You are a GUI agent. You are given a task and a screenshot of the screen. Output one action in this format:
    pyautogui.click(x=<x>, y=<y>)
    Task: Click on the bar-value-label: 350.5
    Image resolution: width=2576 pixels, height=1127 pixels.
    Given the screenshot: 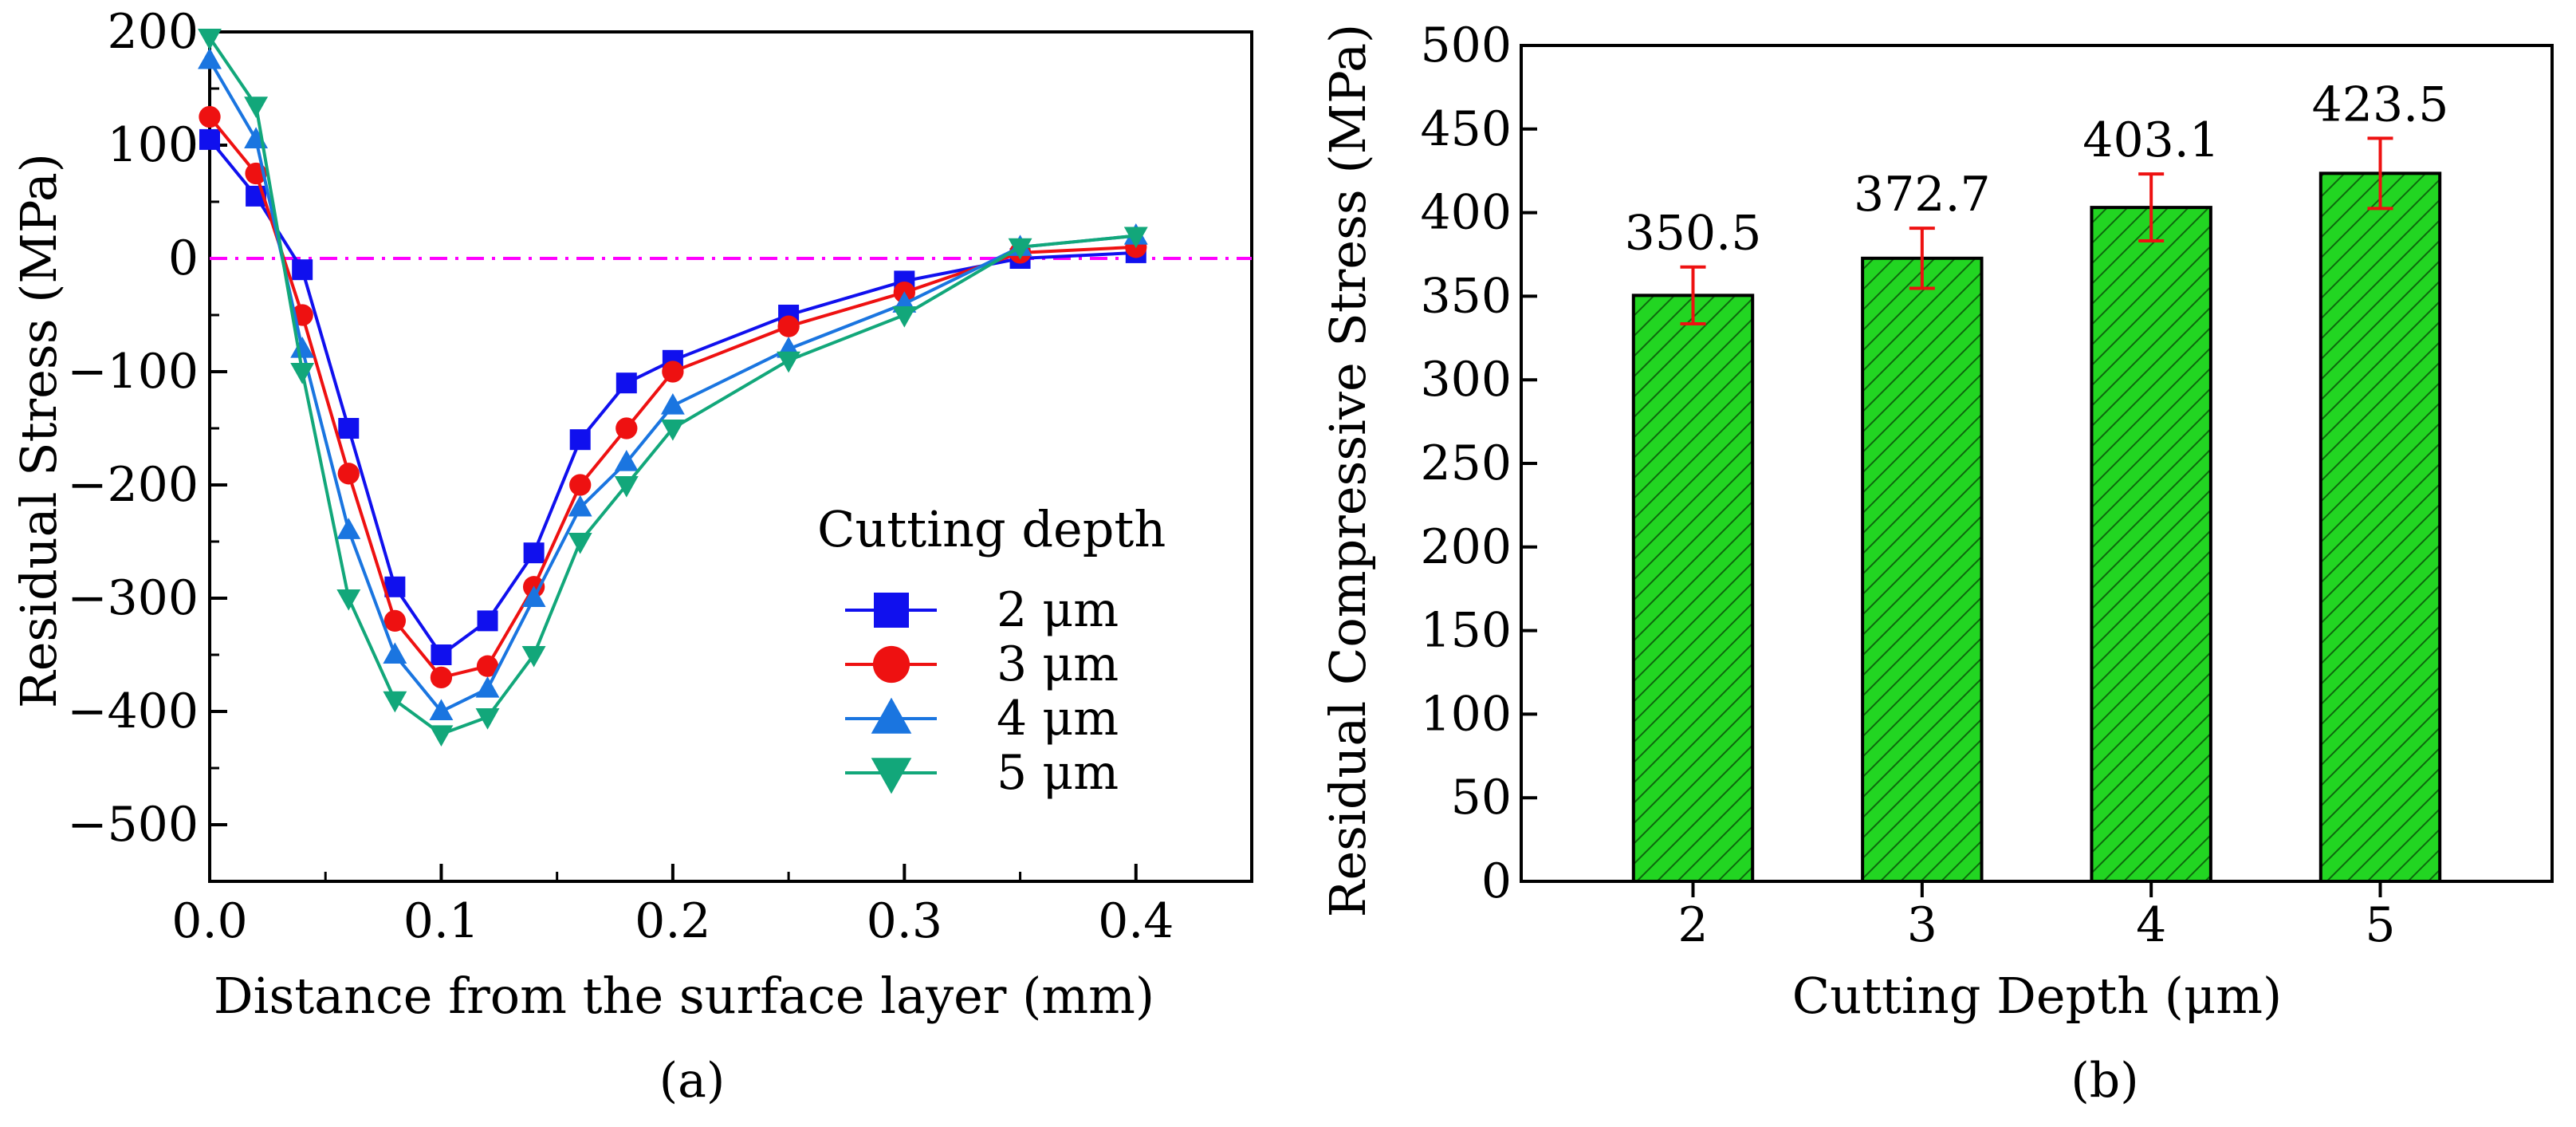 What is the action you would take?
    pyautogui.click(x=1693, y=234)
    